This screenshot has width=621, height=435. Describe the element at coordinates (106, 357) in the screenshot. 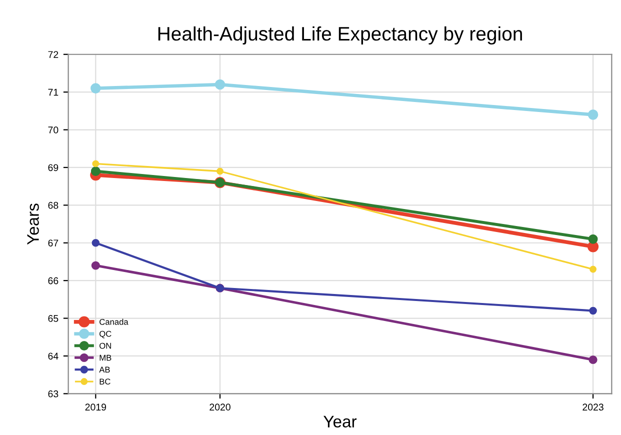

I see `legend-label: MB` at that location.